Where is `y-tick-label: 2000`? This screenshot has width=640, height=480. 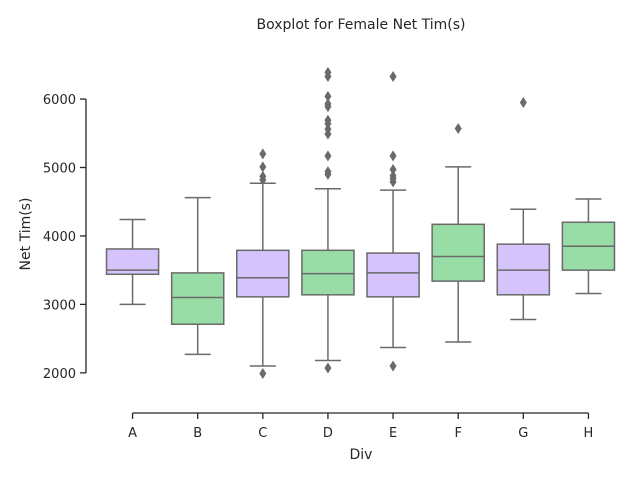
y-tick-label: 2000 is located at coordinates (59, 374).